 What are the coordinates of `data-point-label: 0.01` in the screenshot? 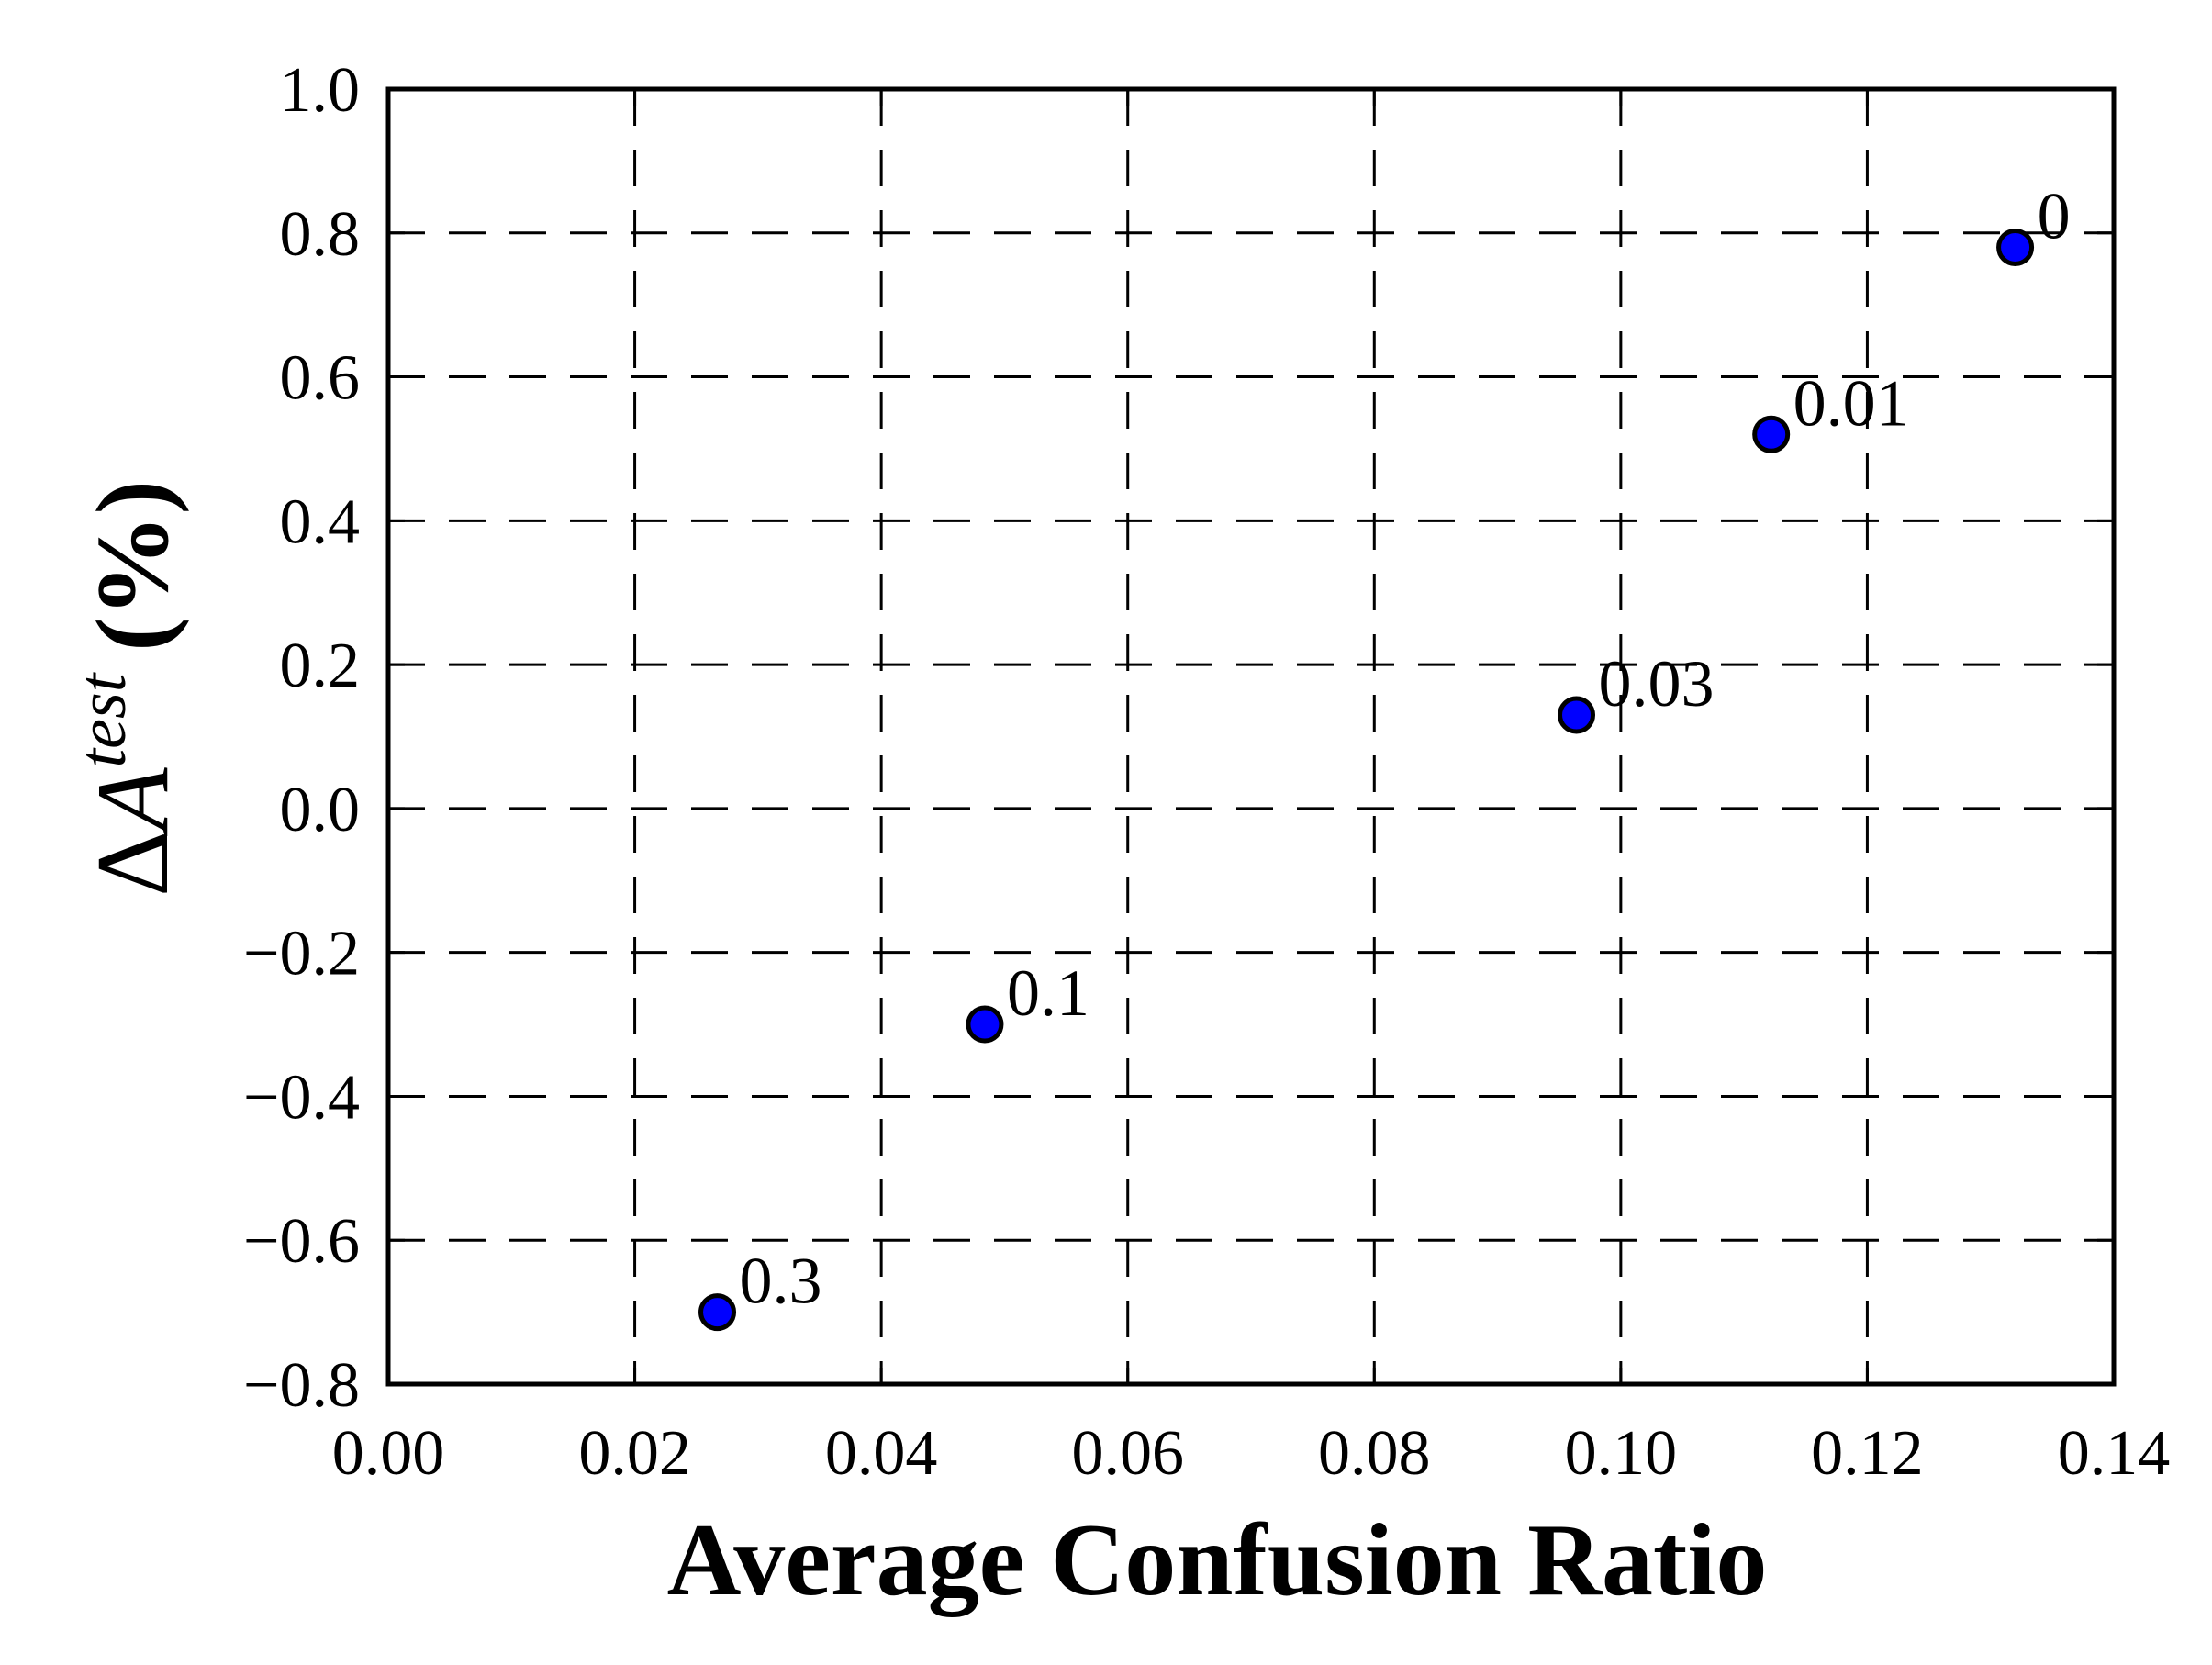 It's located at (1851, 403).